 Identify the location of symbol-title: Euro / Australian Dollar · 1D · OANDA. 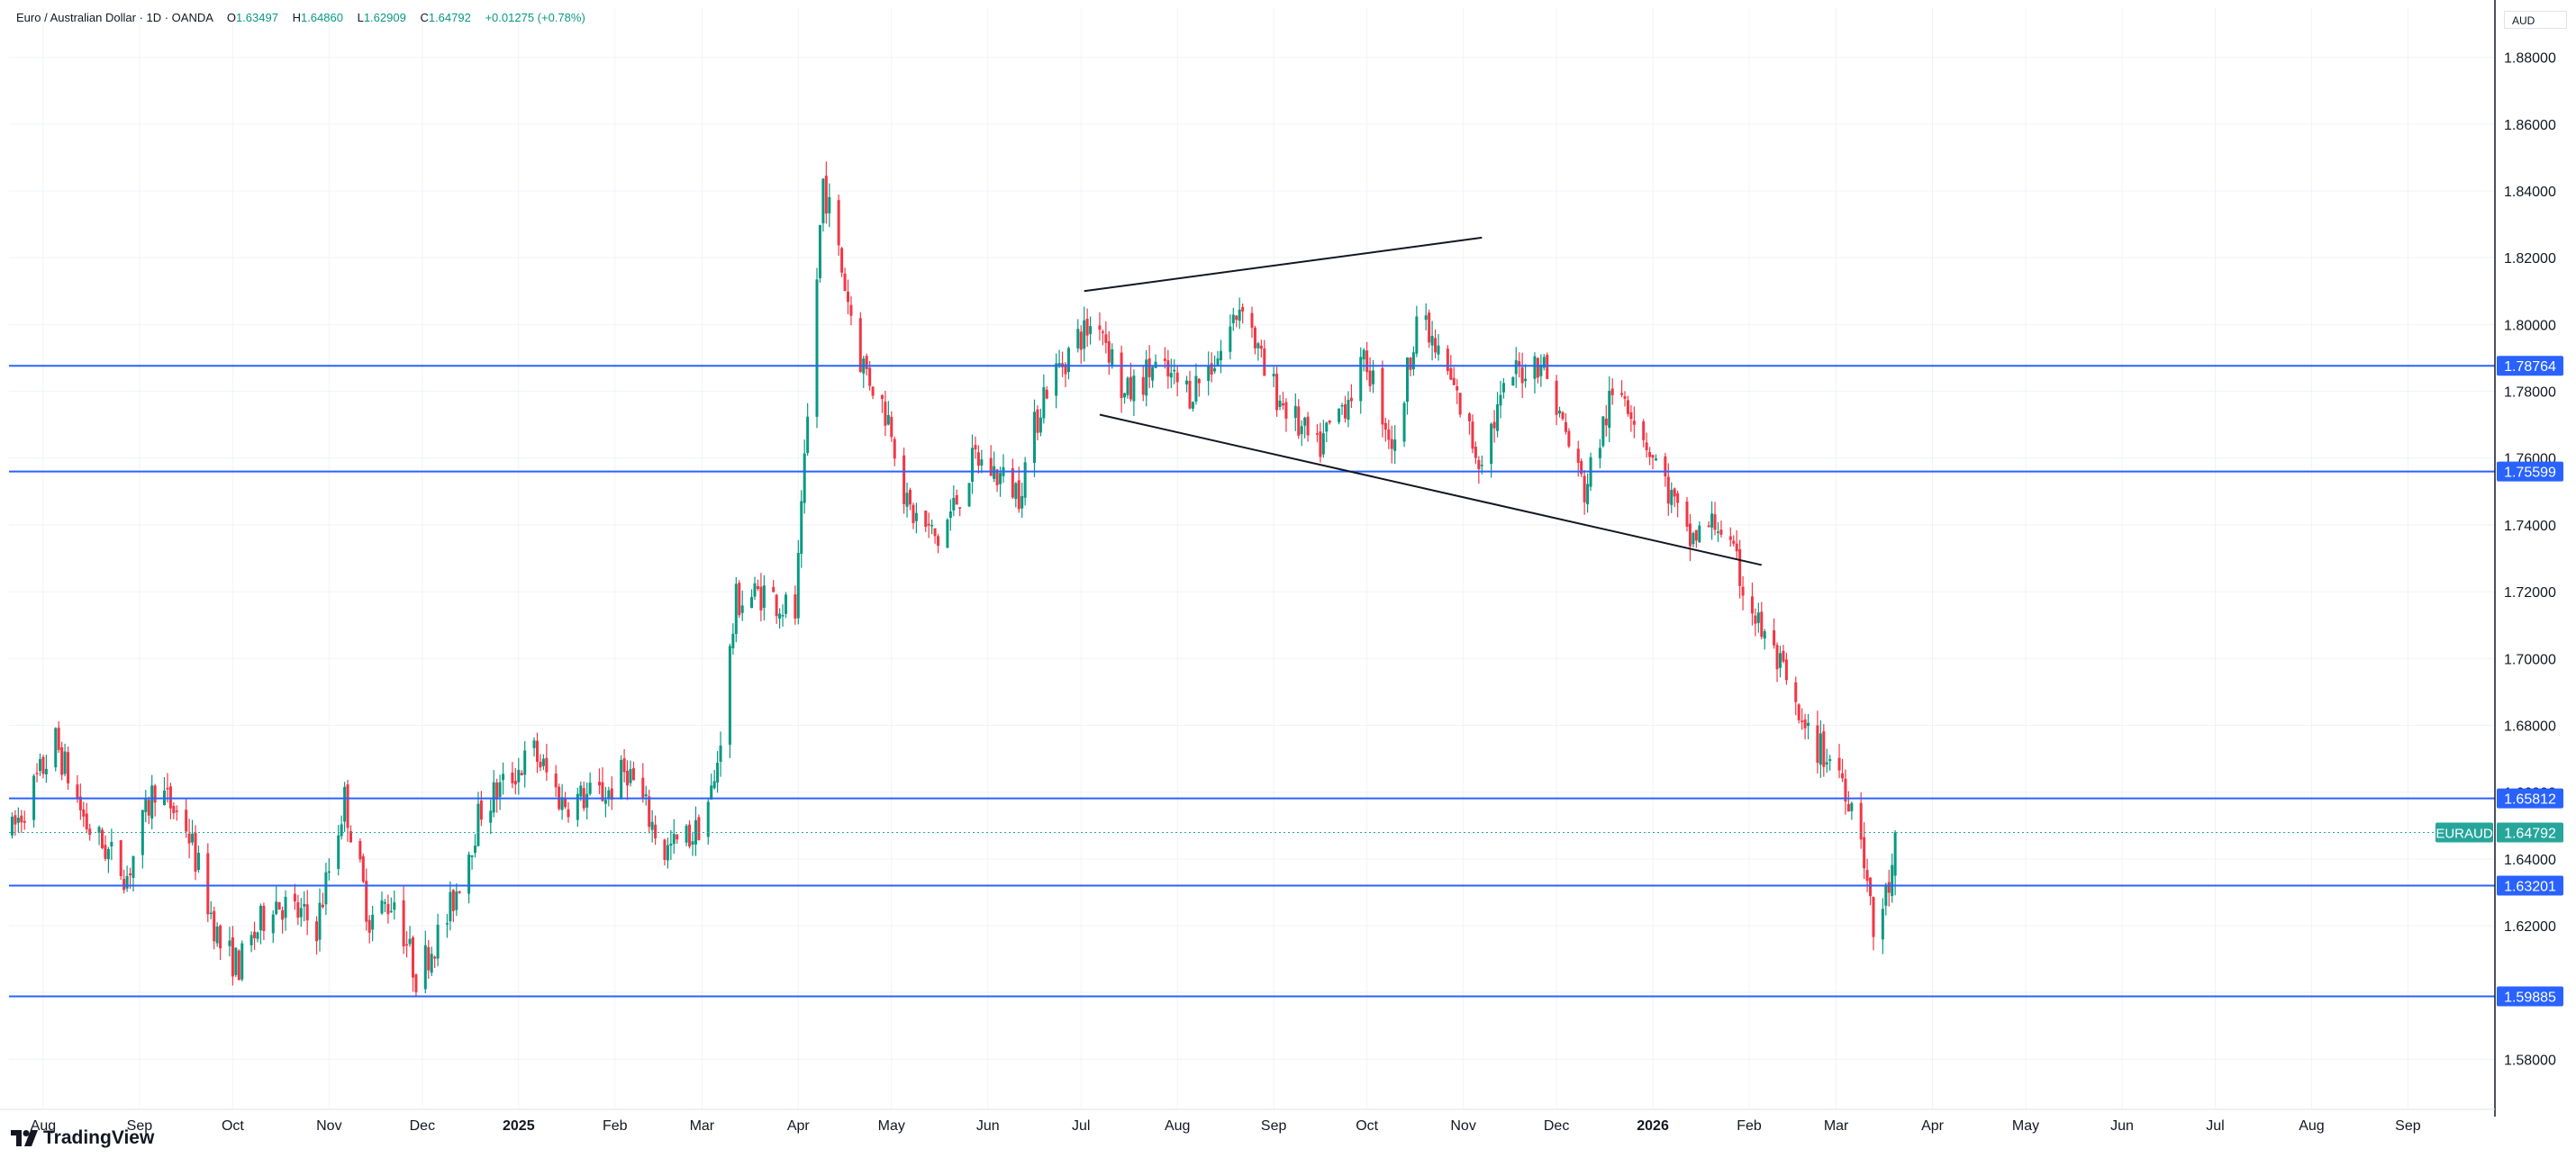
(114, 17).